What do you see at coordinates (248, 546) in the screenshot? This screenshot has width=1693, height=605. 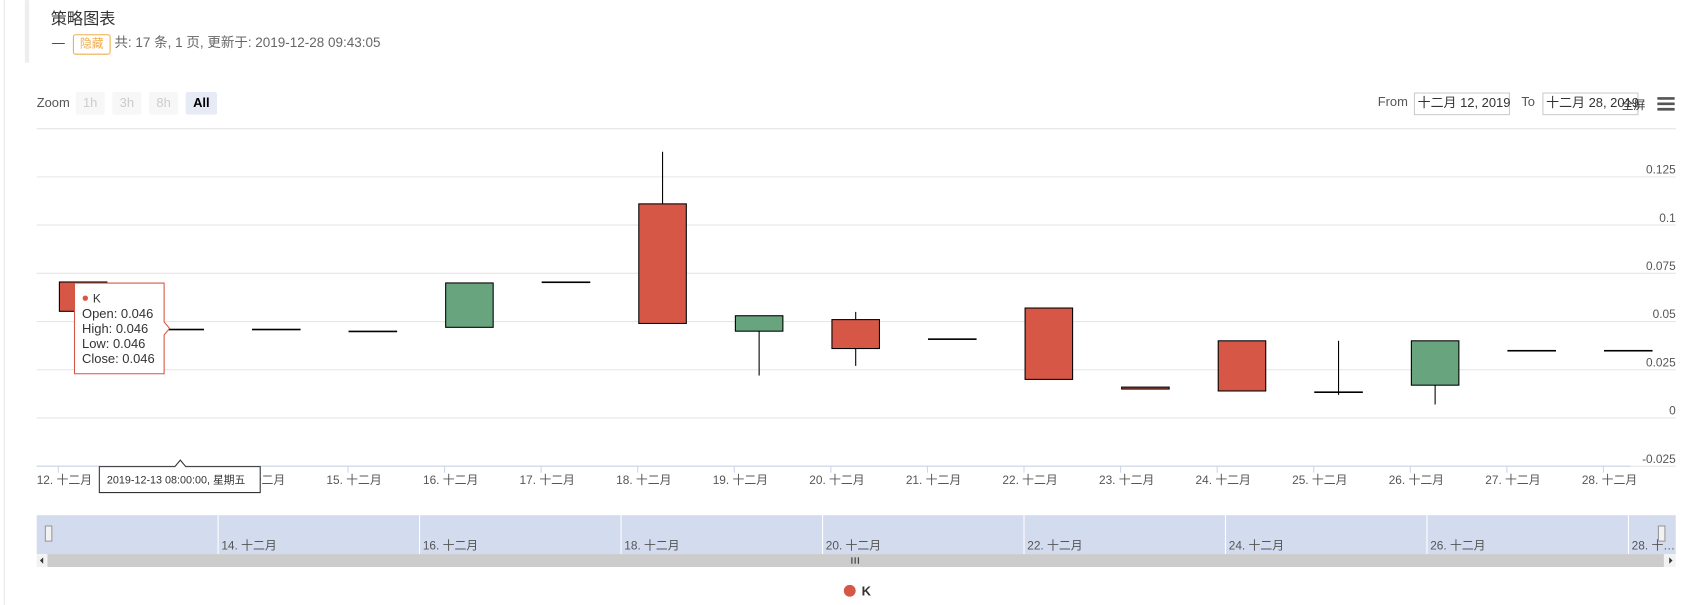 I see `nav-label: 14. 十二月` at bounding box center [248, 546].